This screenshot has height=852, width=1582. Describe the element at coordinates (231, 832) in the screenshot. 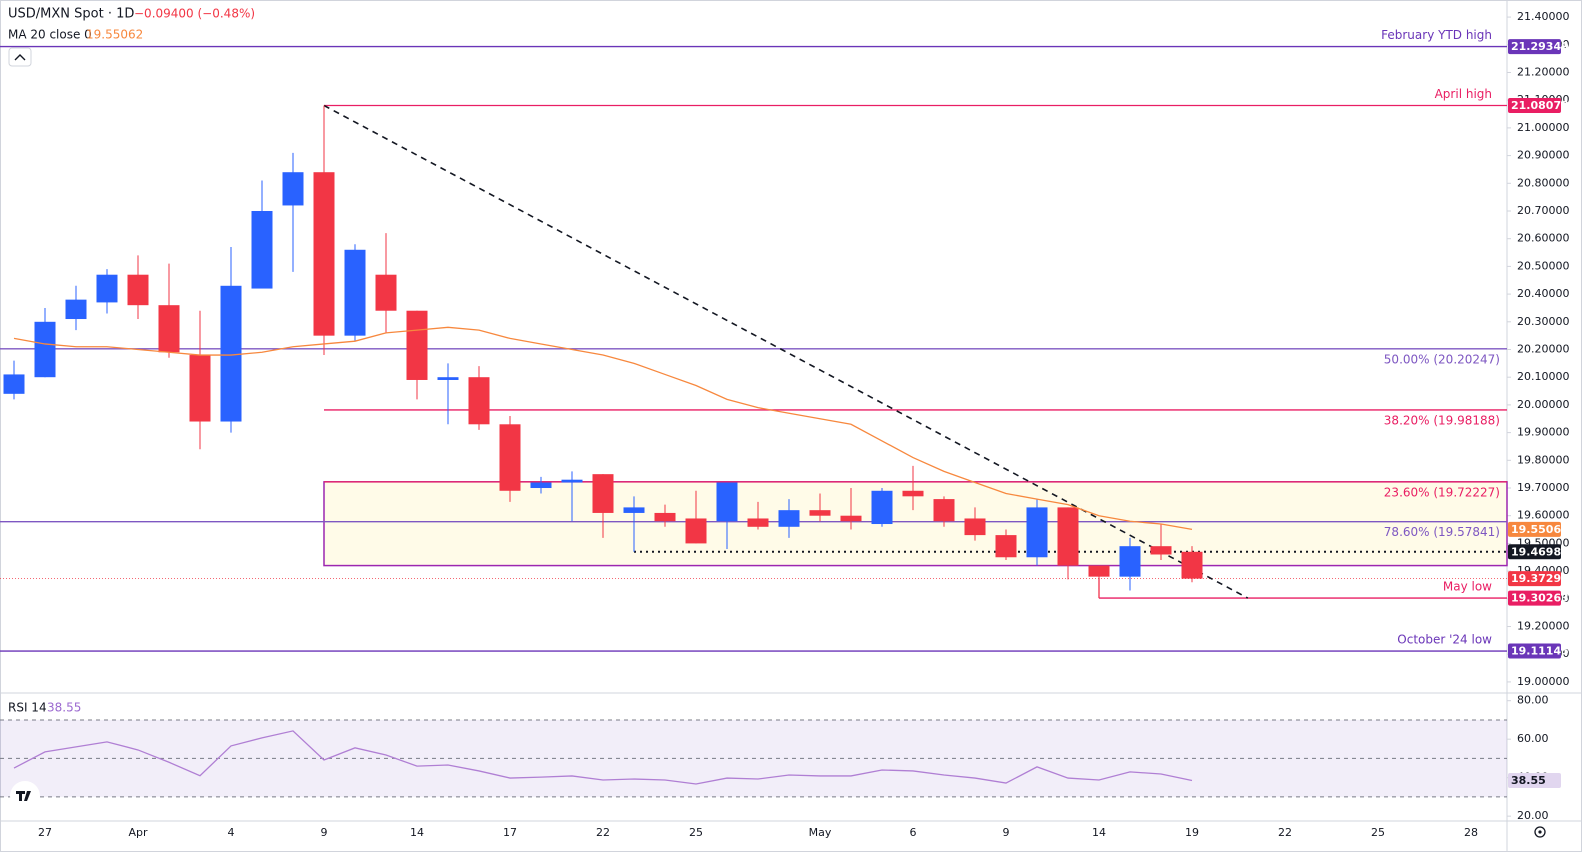

I see `x-tick-label: 4` at that location.